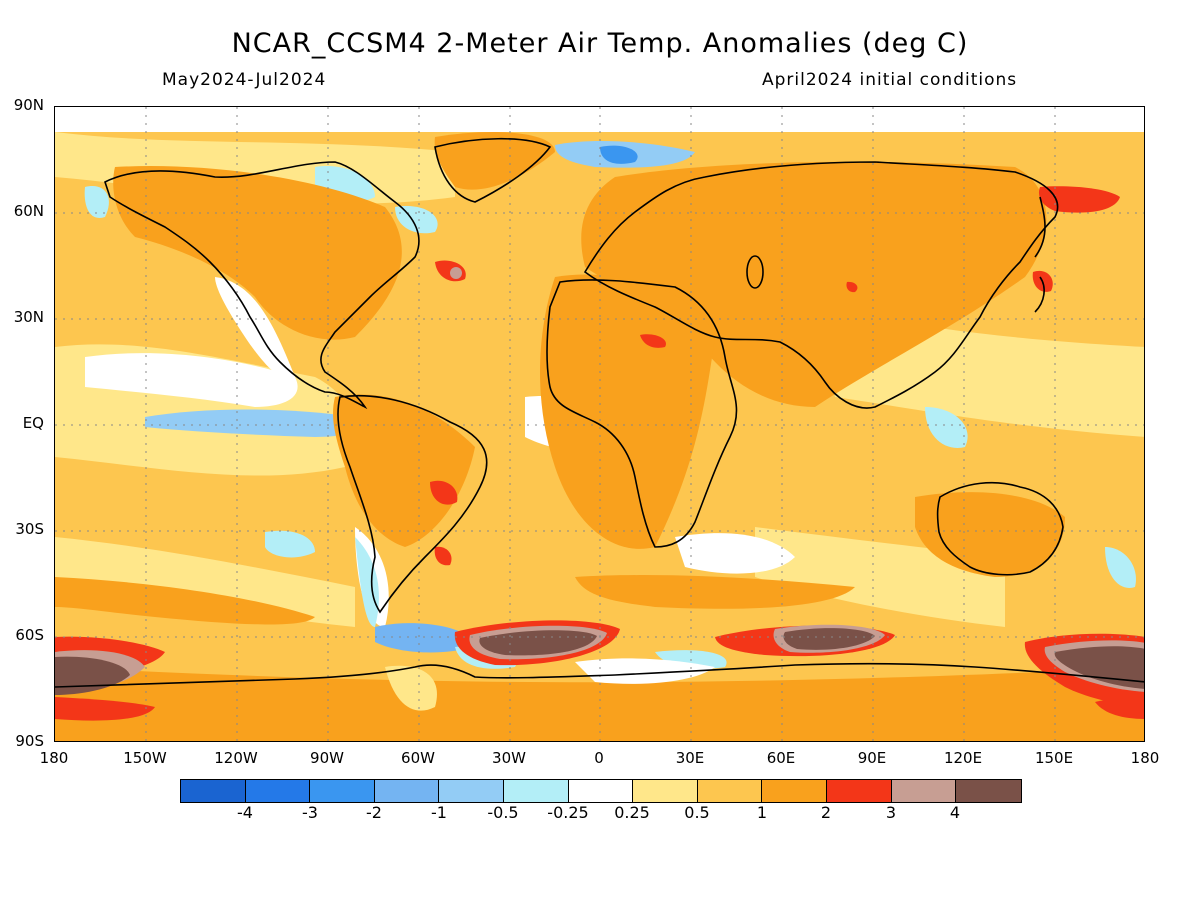  I want to click on colorbar-label: -0.5, so click(503, 812).